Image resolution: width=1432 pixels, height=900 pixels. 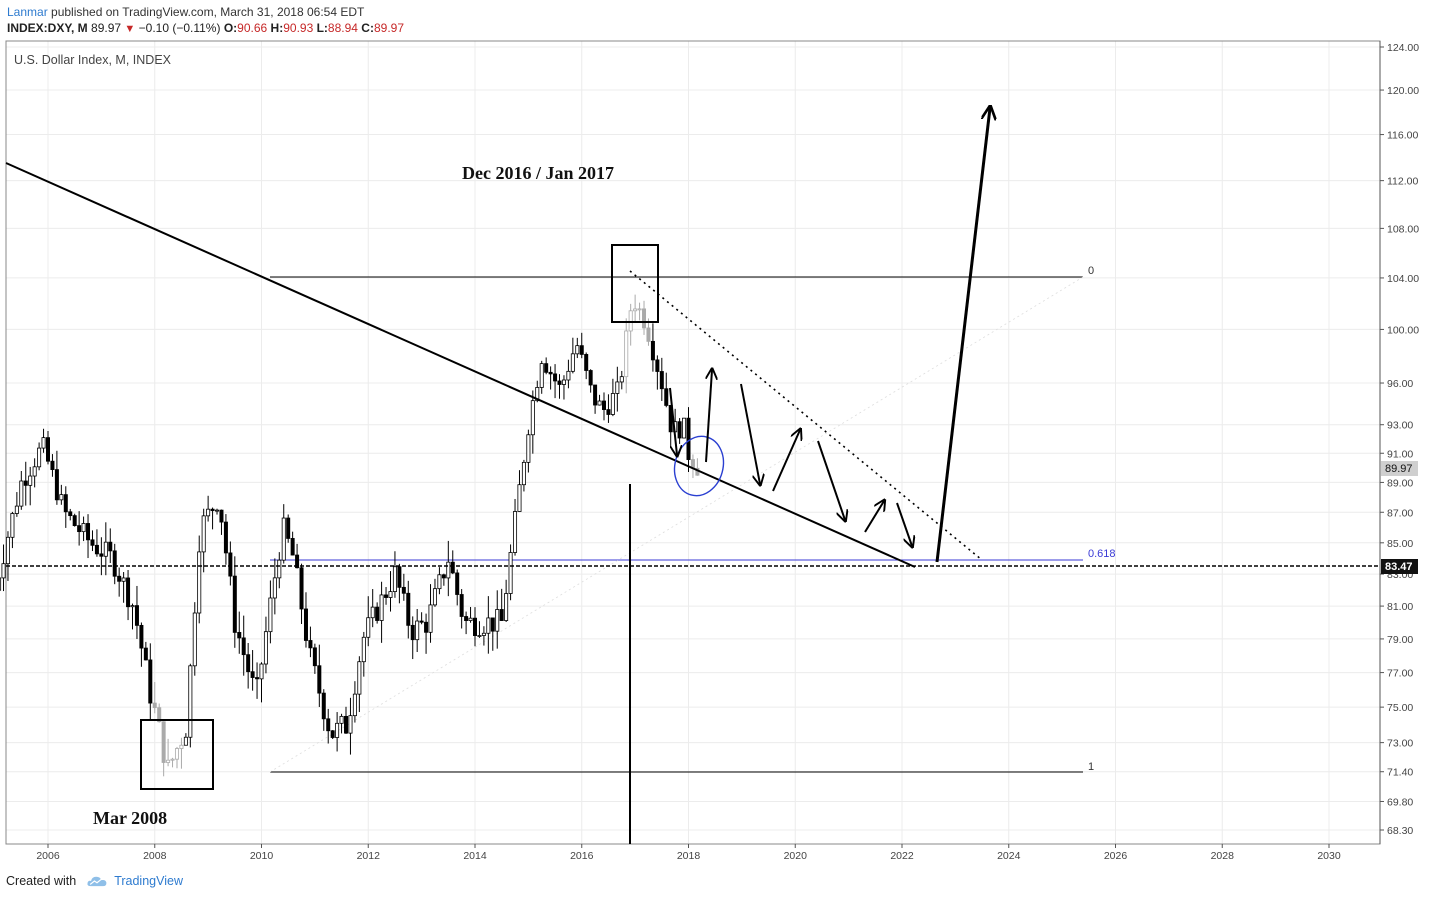 What do you see at coordinates (475, 856) in the screenshot?
I see `x-tick-label: 2014` at bounding box center [475, 856].